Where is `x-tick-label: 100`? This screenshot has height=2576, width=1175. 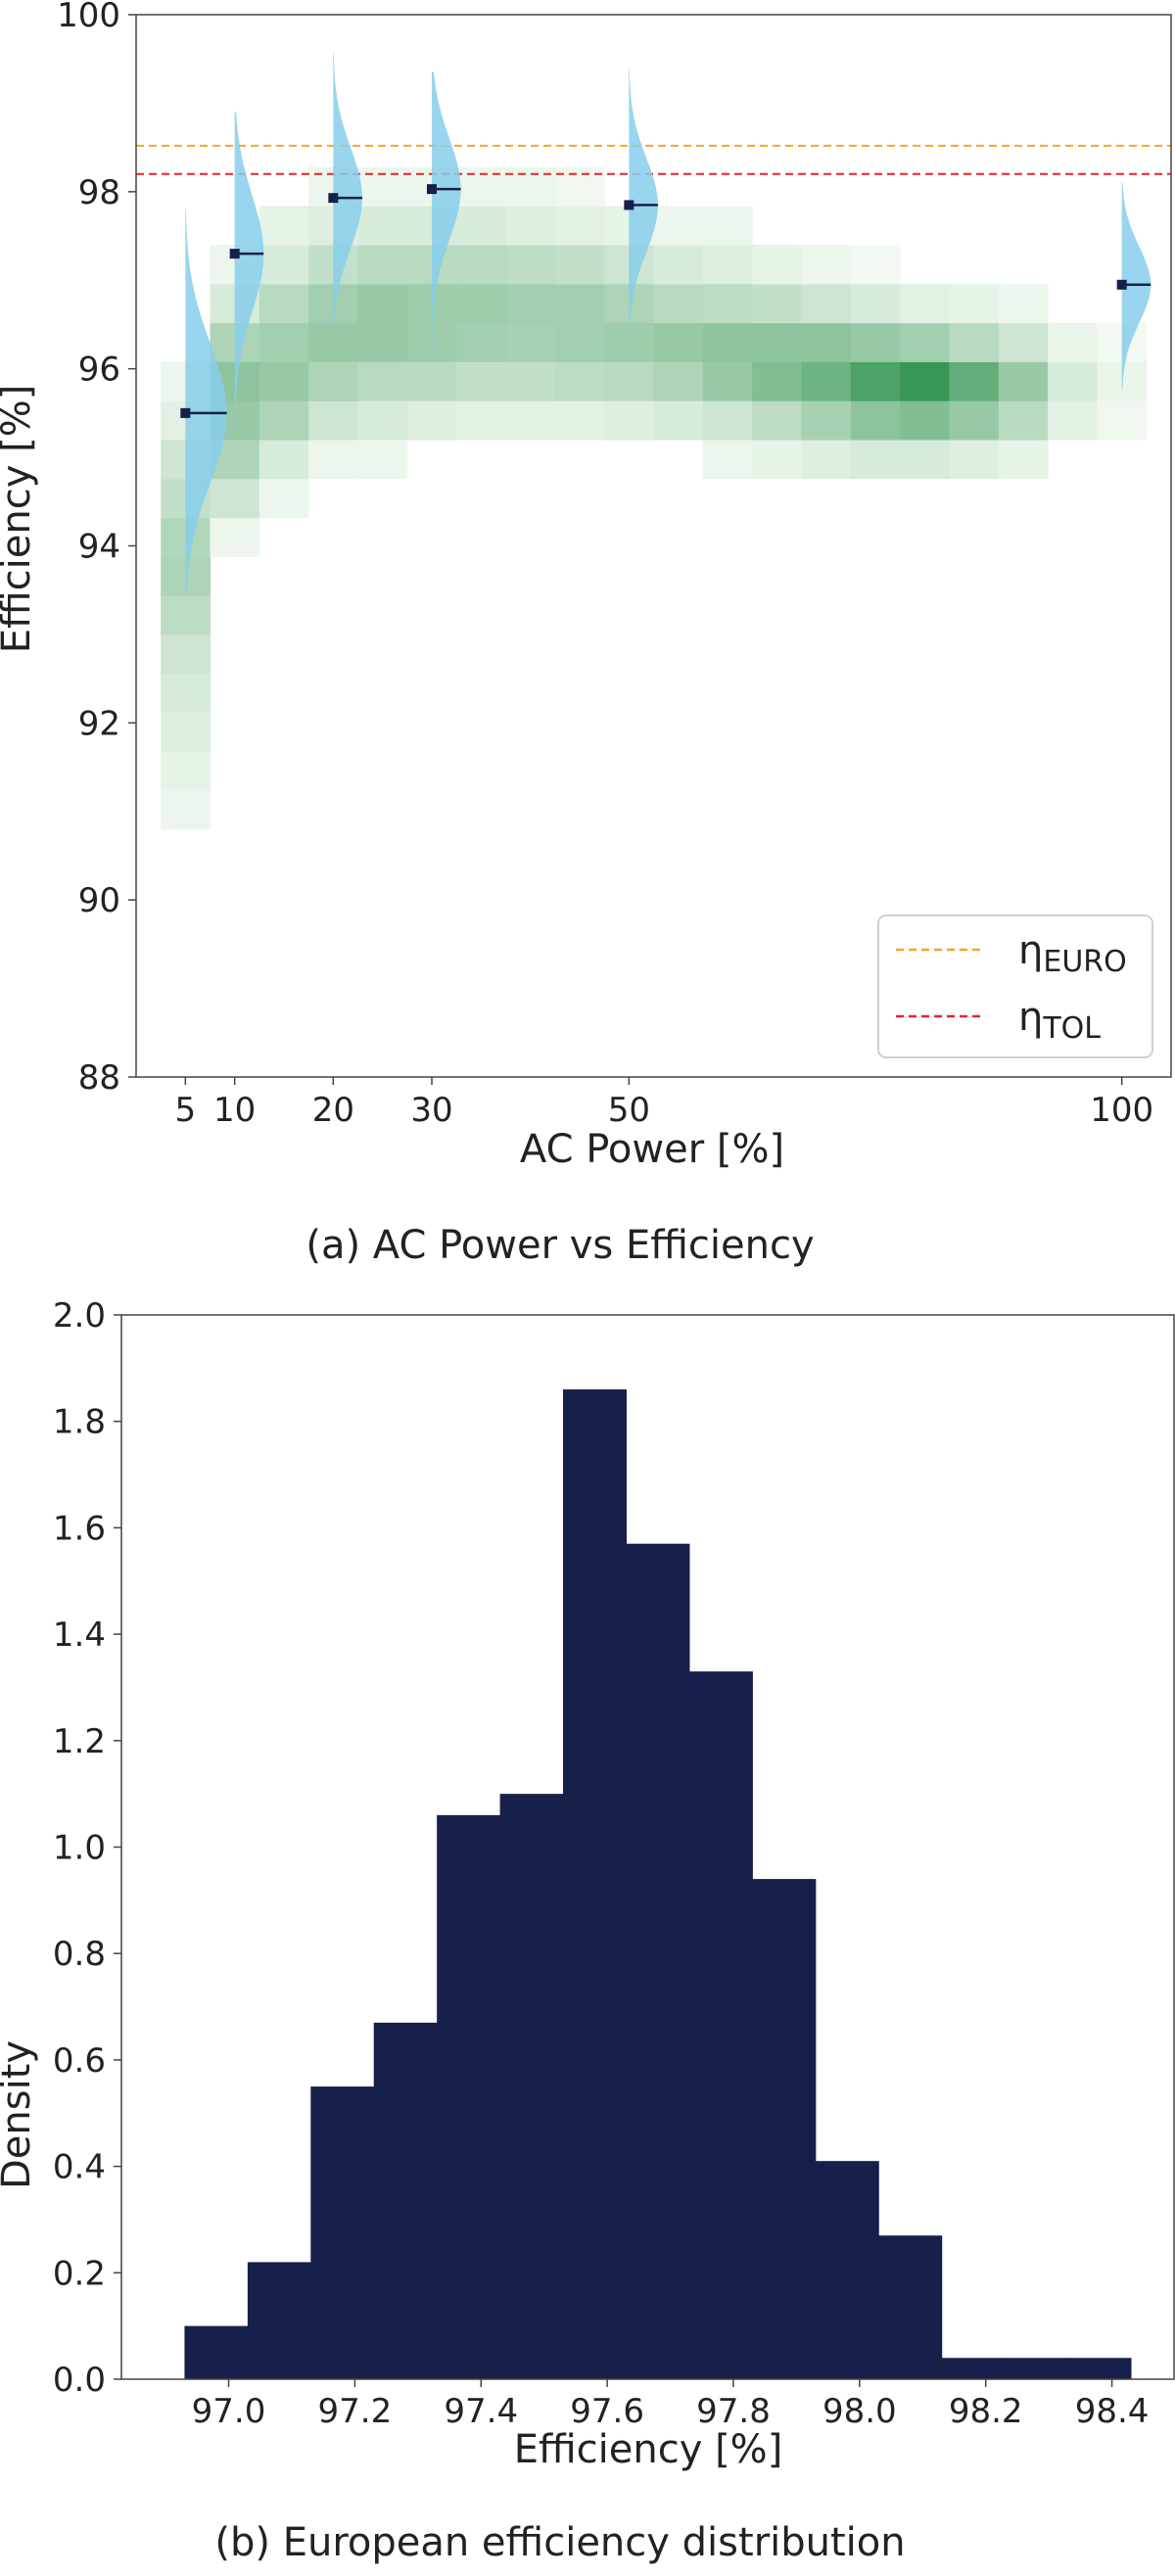
x-tick-label: 100 is located at coordinates (1121, 1111).